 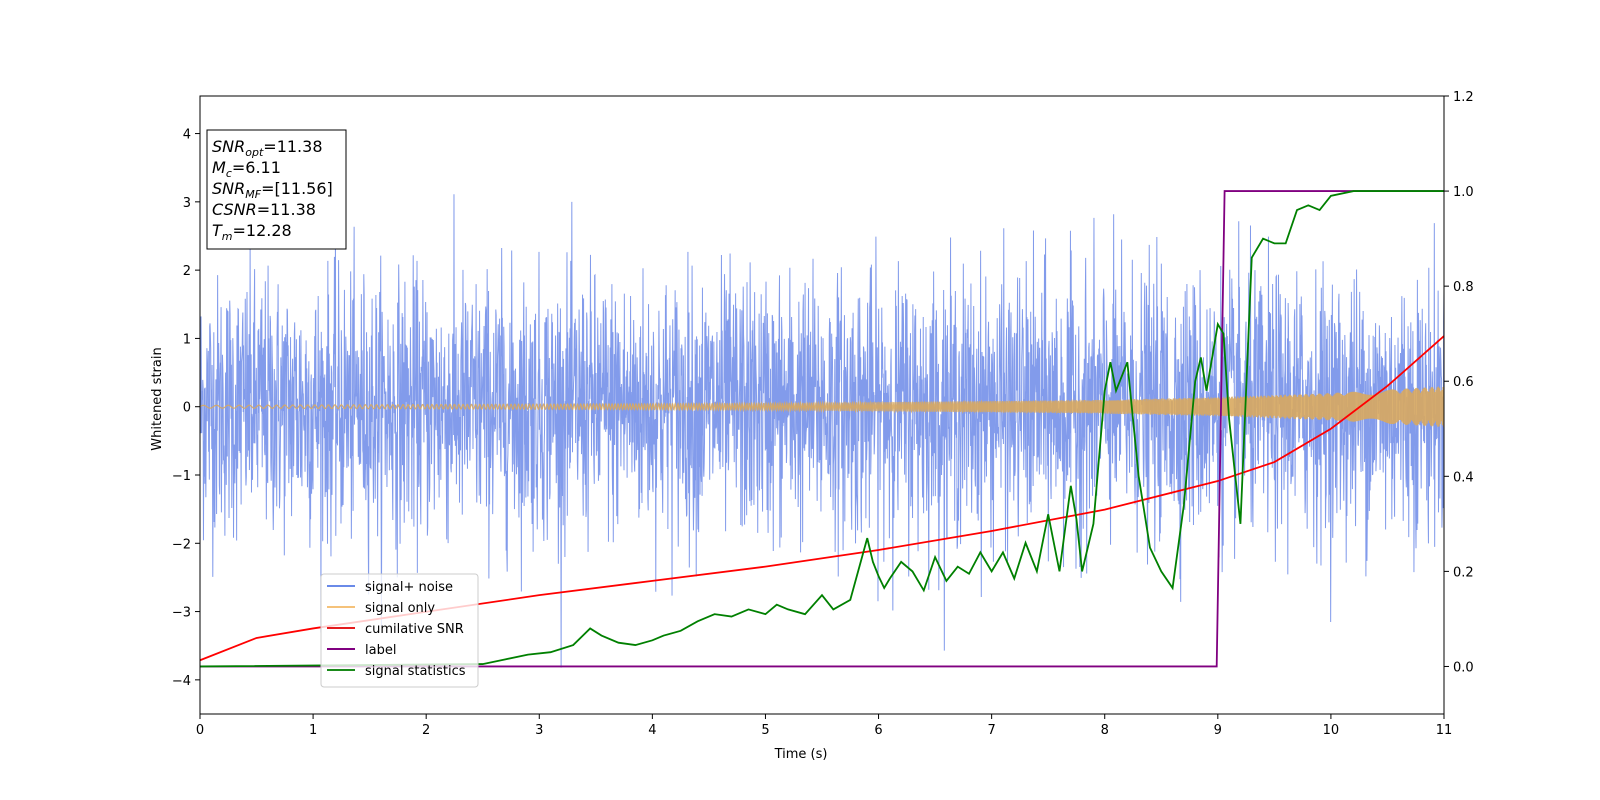 I want to click on y-right-tick-label: 0.6, so click(x=1463, y=382).